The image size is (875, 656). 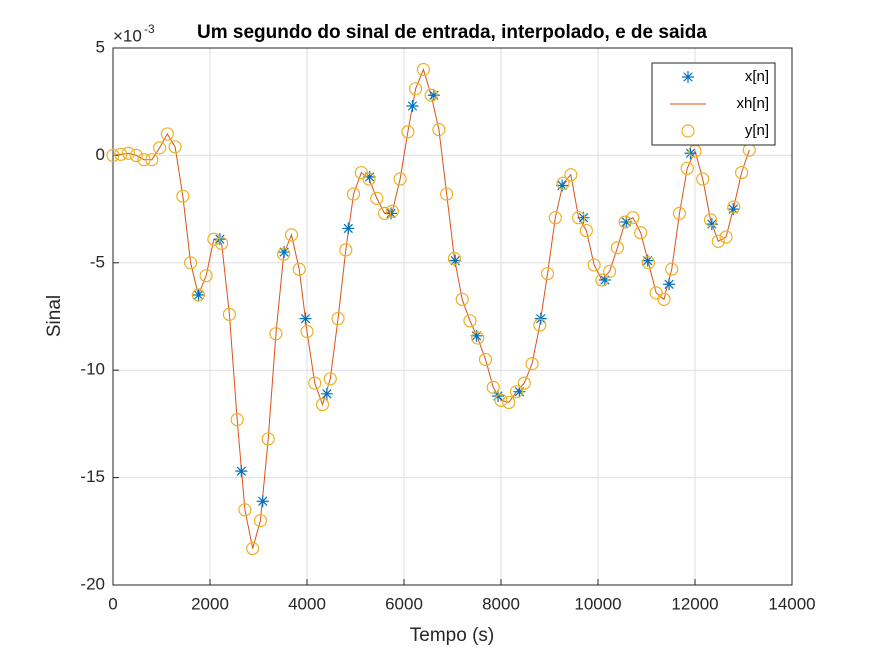 What do you see at coordinates (92, 583) in the screenshot?
I see `y-tick-label: -20` at bounding box center [92, 583].